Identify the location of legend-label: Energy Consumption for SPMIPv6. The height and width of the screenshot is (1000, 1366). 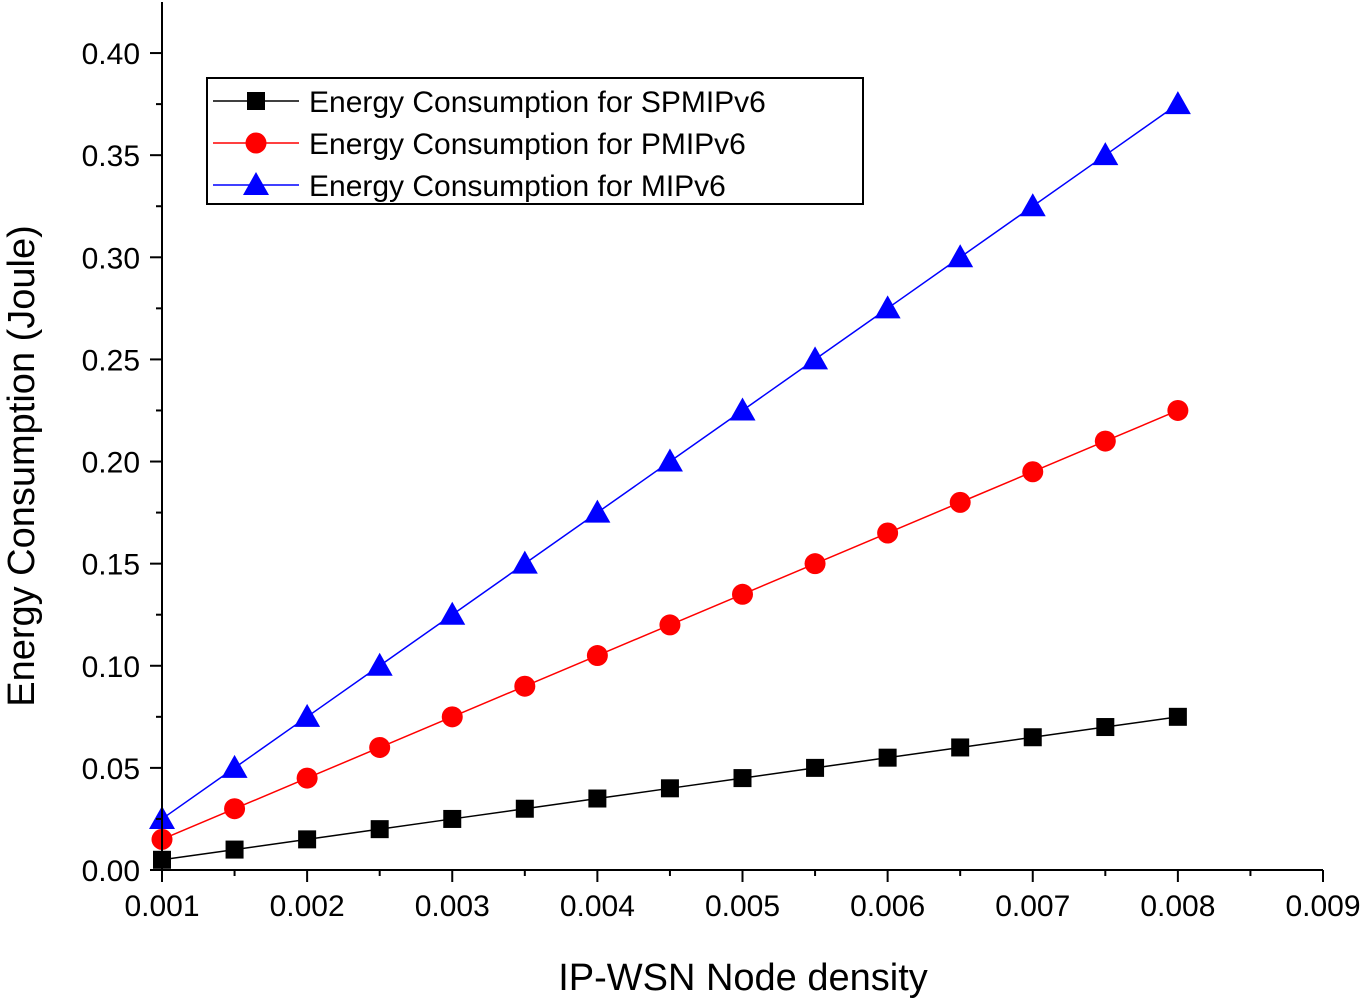
(537, 102).